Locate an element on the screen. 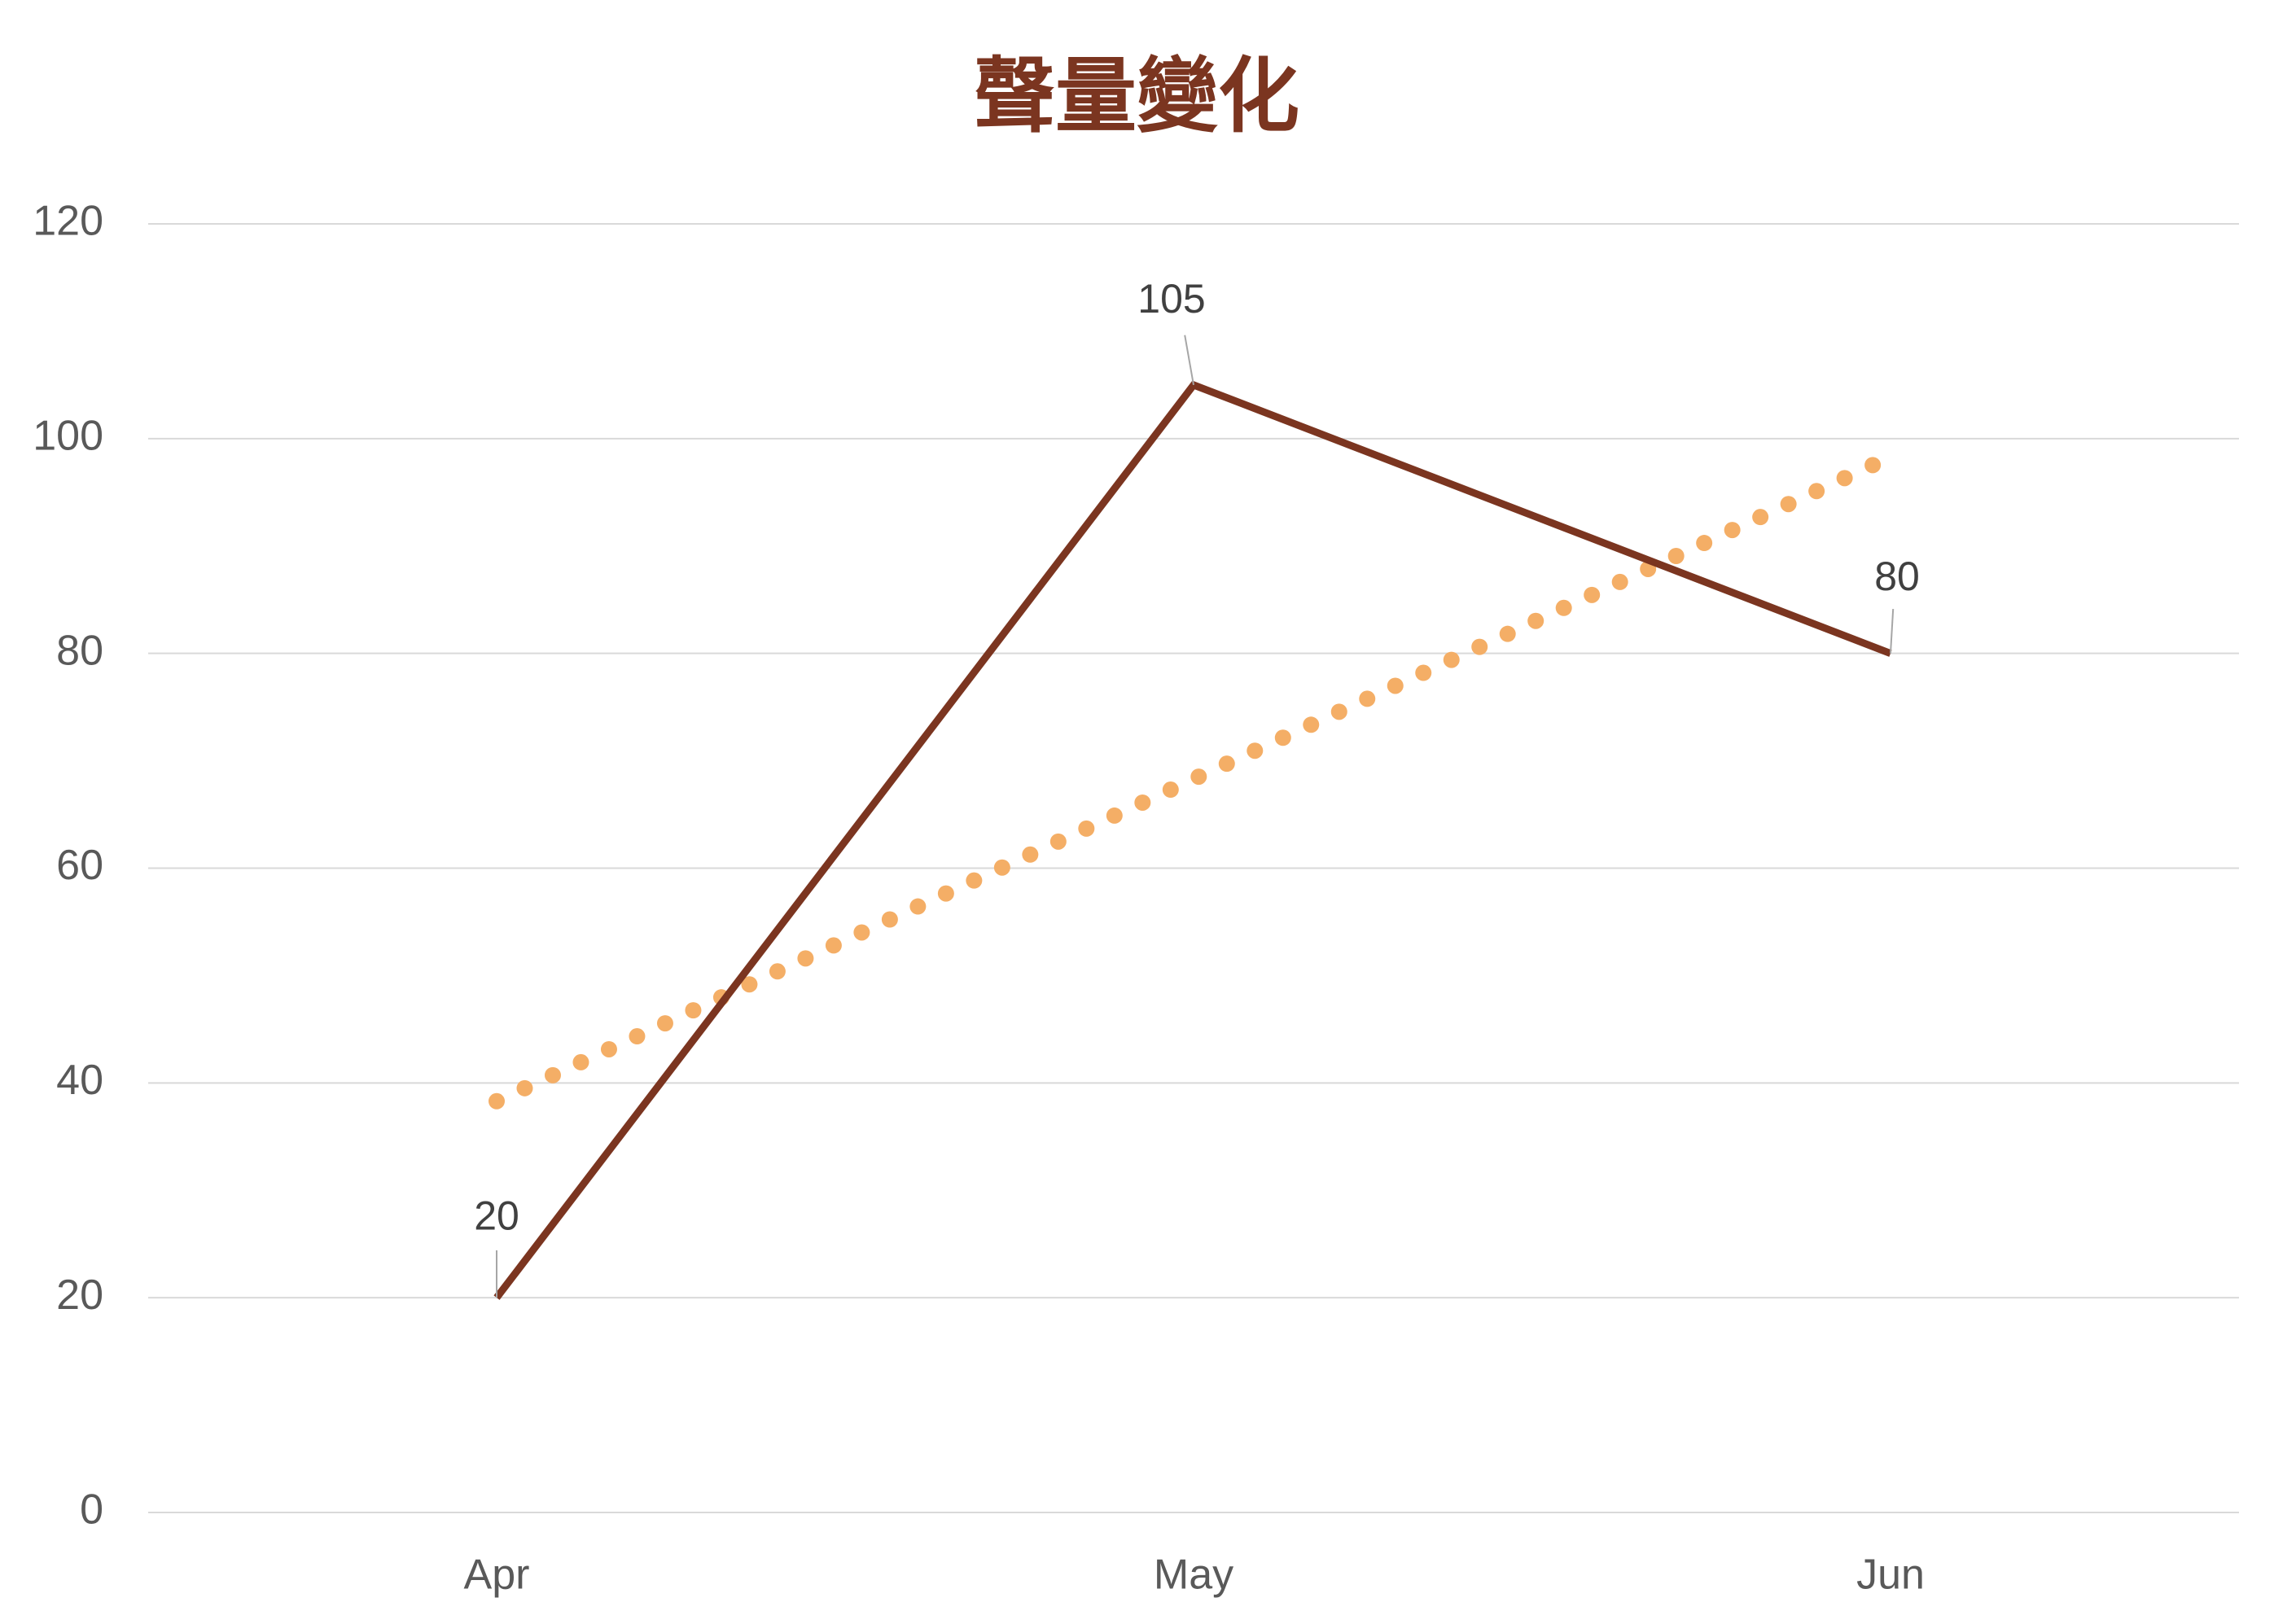  data-label: 105 is located at coordinates (1171, 299).